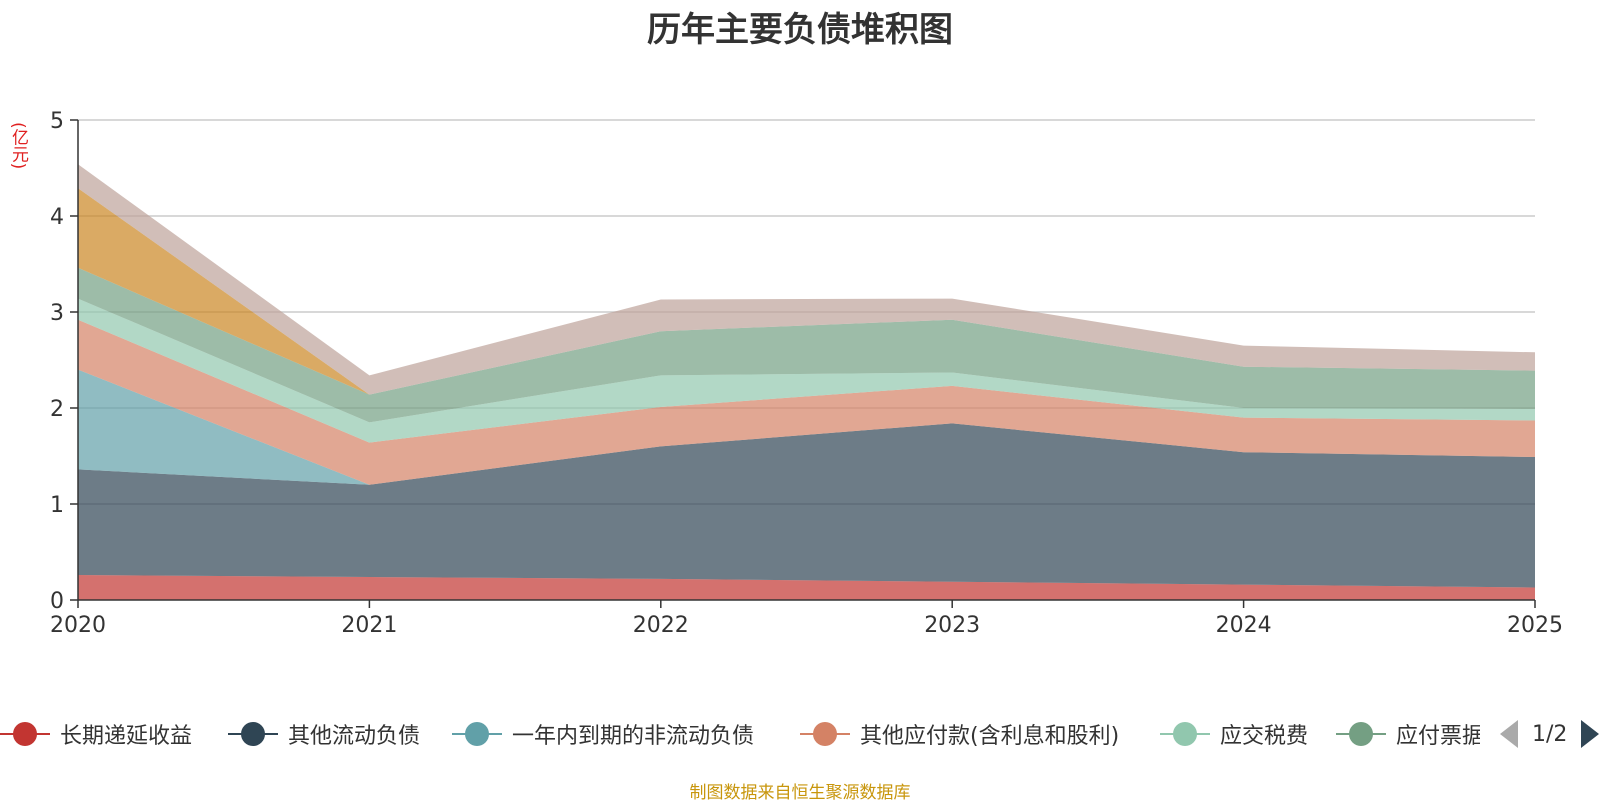 The height and width of the screenshot is (803, 1600). What do you see at coordinates (57, 601) in the screenshot?
I see `y-tick-label: 0` at bounding box center [57, 601].